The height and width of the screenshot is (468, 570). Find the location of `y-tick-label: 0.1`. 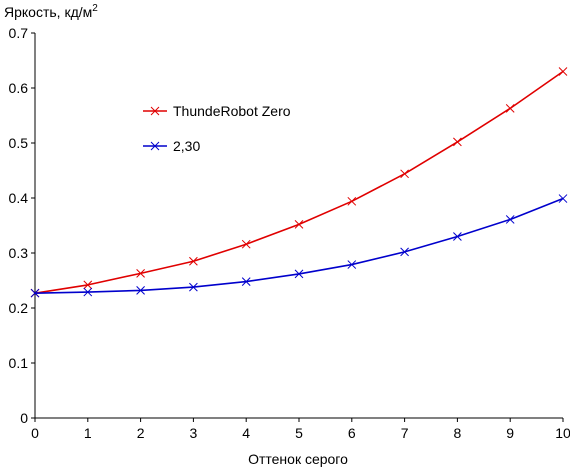

y-tick-label: 0.1 is located at coordinates (19, 363).